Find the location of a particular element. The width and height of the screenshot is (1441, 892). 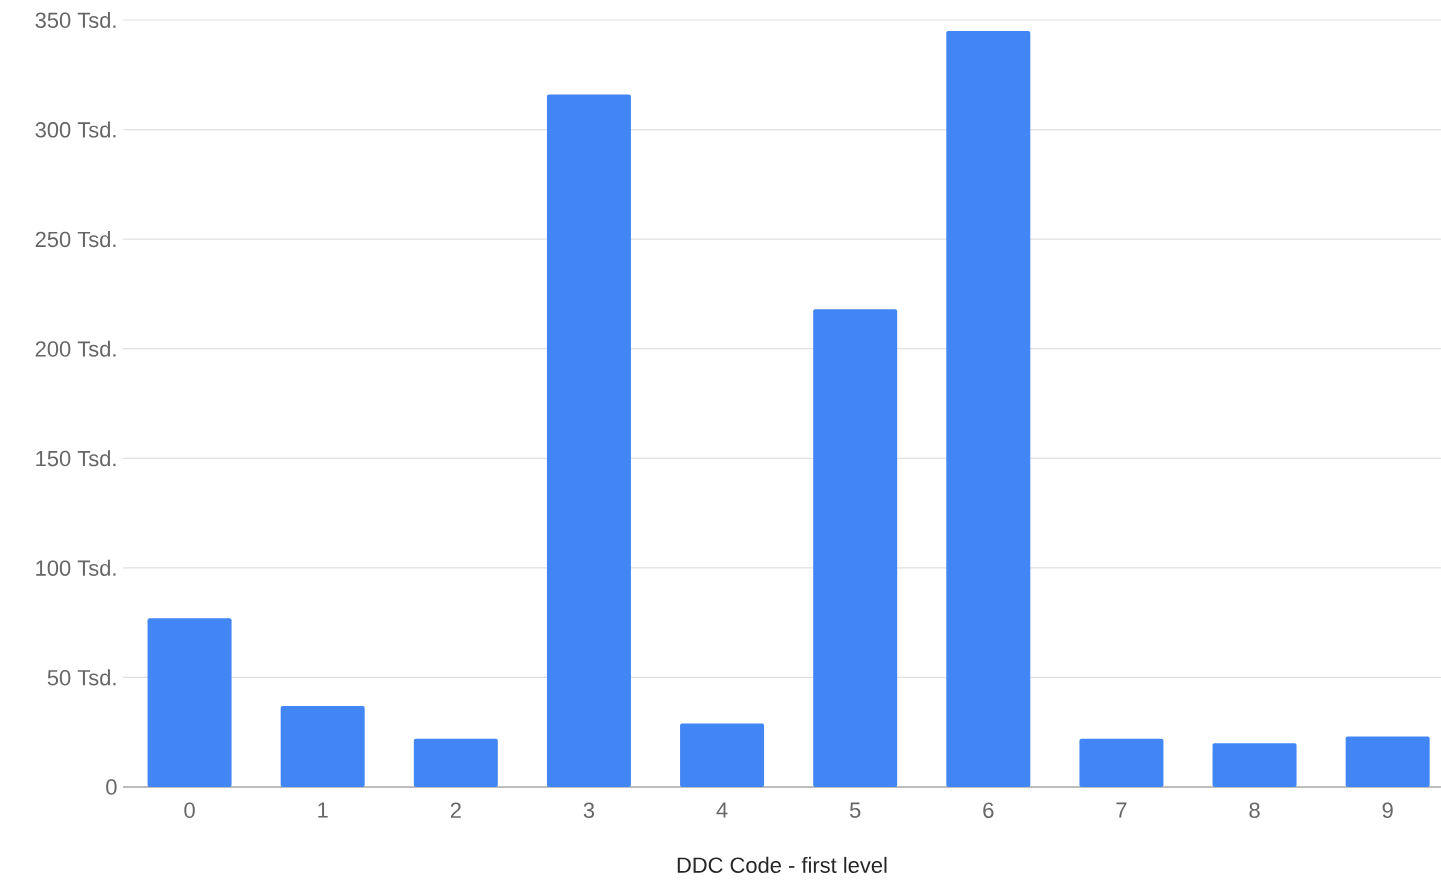

x-tick-label: 2 is located at coordinates (455, 810).